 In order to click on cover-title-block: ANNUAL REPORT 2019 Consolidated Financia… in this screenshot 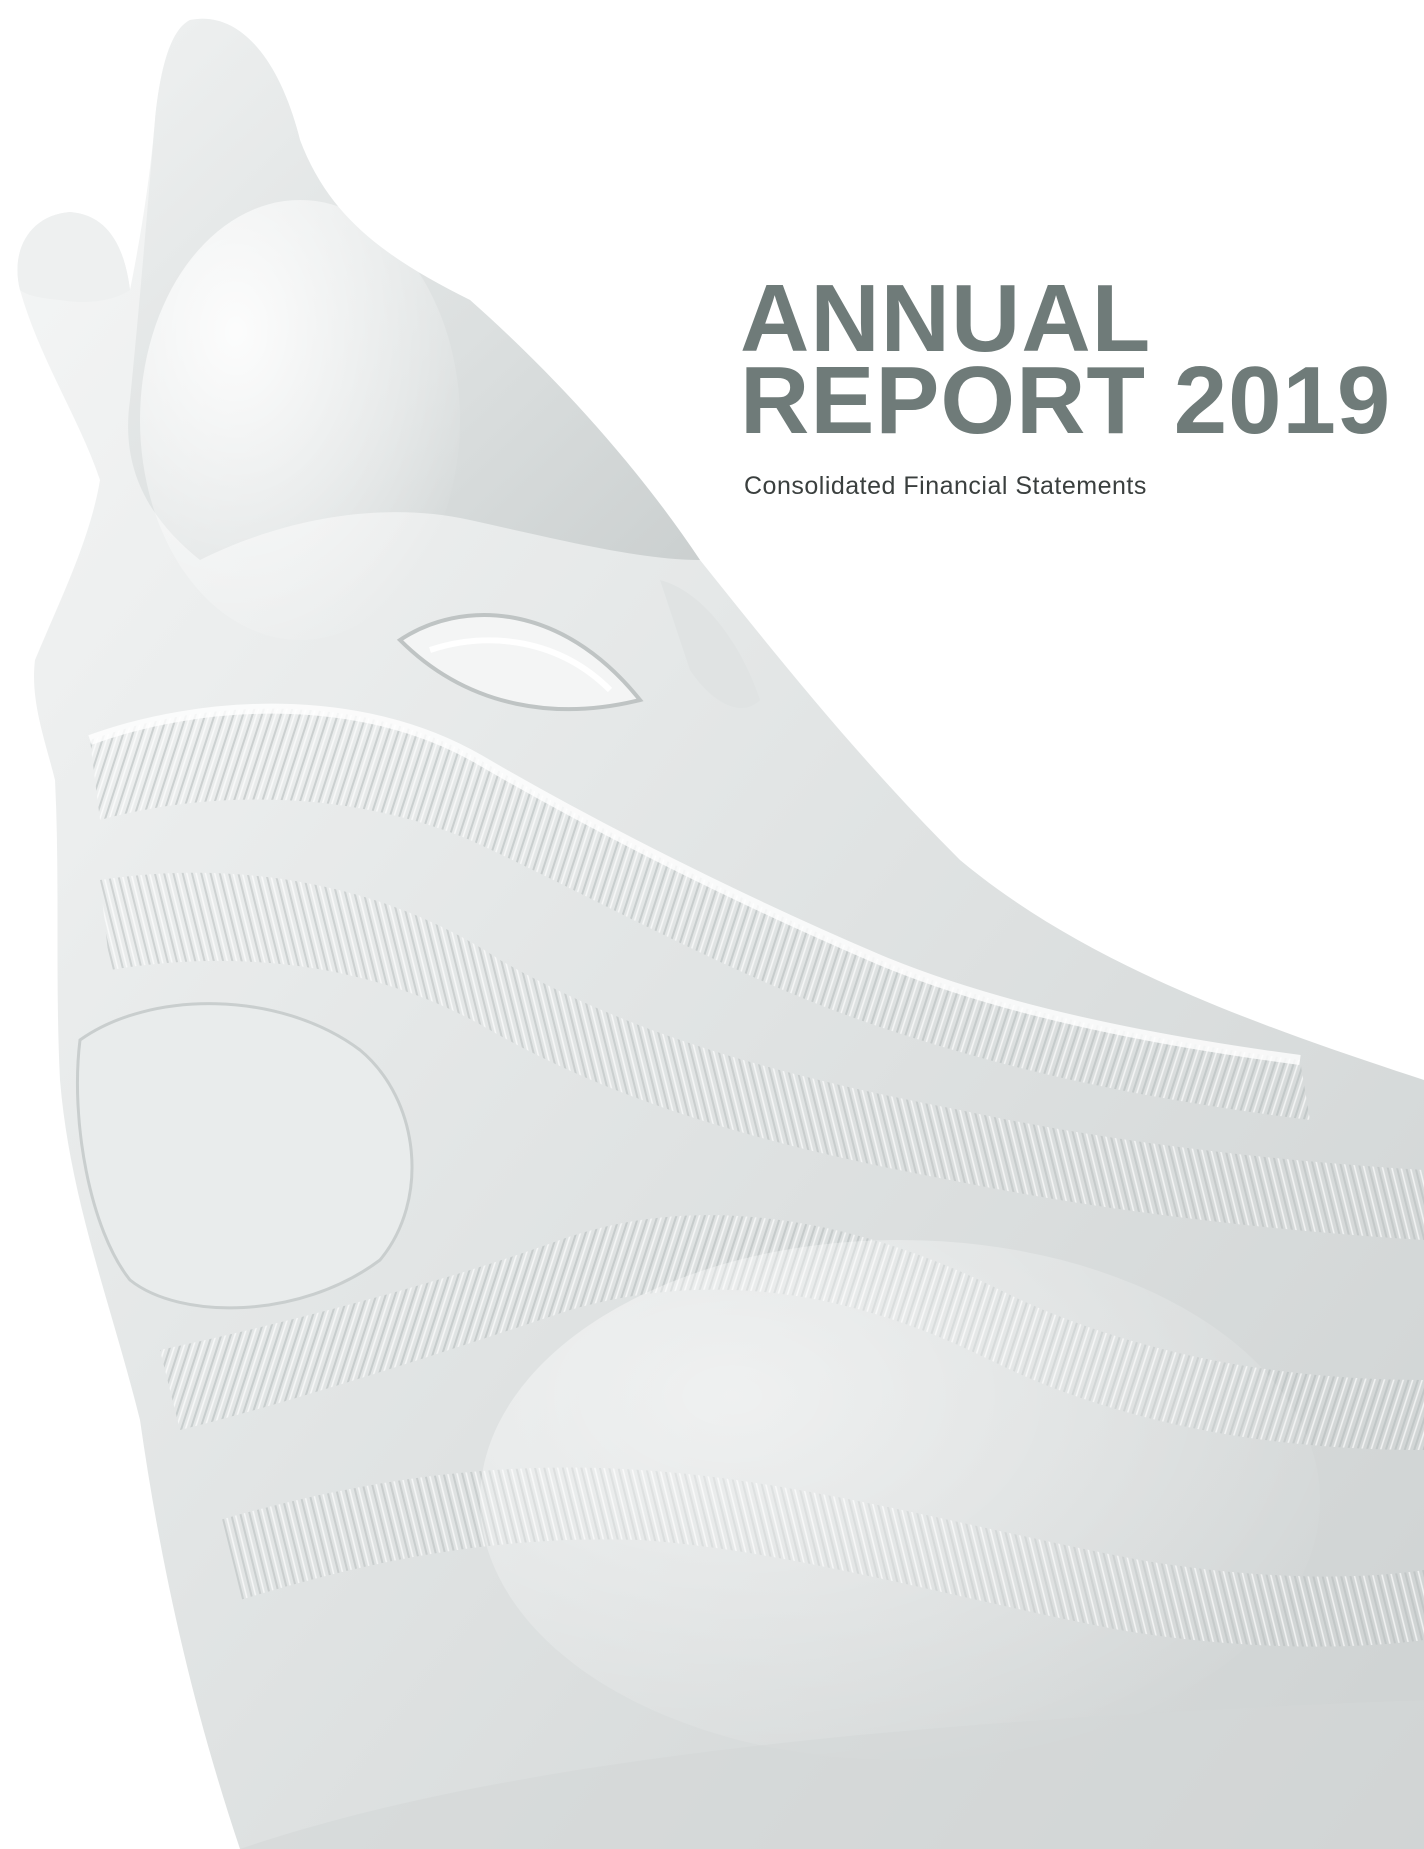, I will do `click(1070, 383)`.